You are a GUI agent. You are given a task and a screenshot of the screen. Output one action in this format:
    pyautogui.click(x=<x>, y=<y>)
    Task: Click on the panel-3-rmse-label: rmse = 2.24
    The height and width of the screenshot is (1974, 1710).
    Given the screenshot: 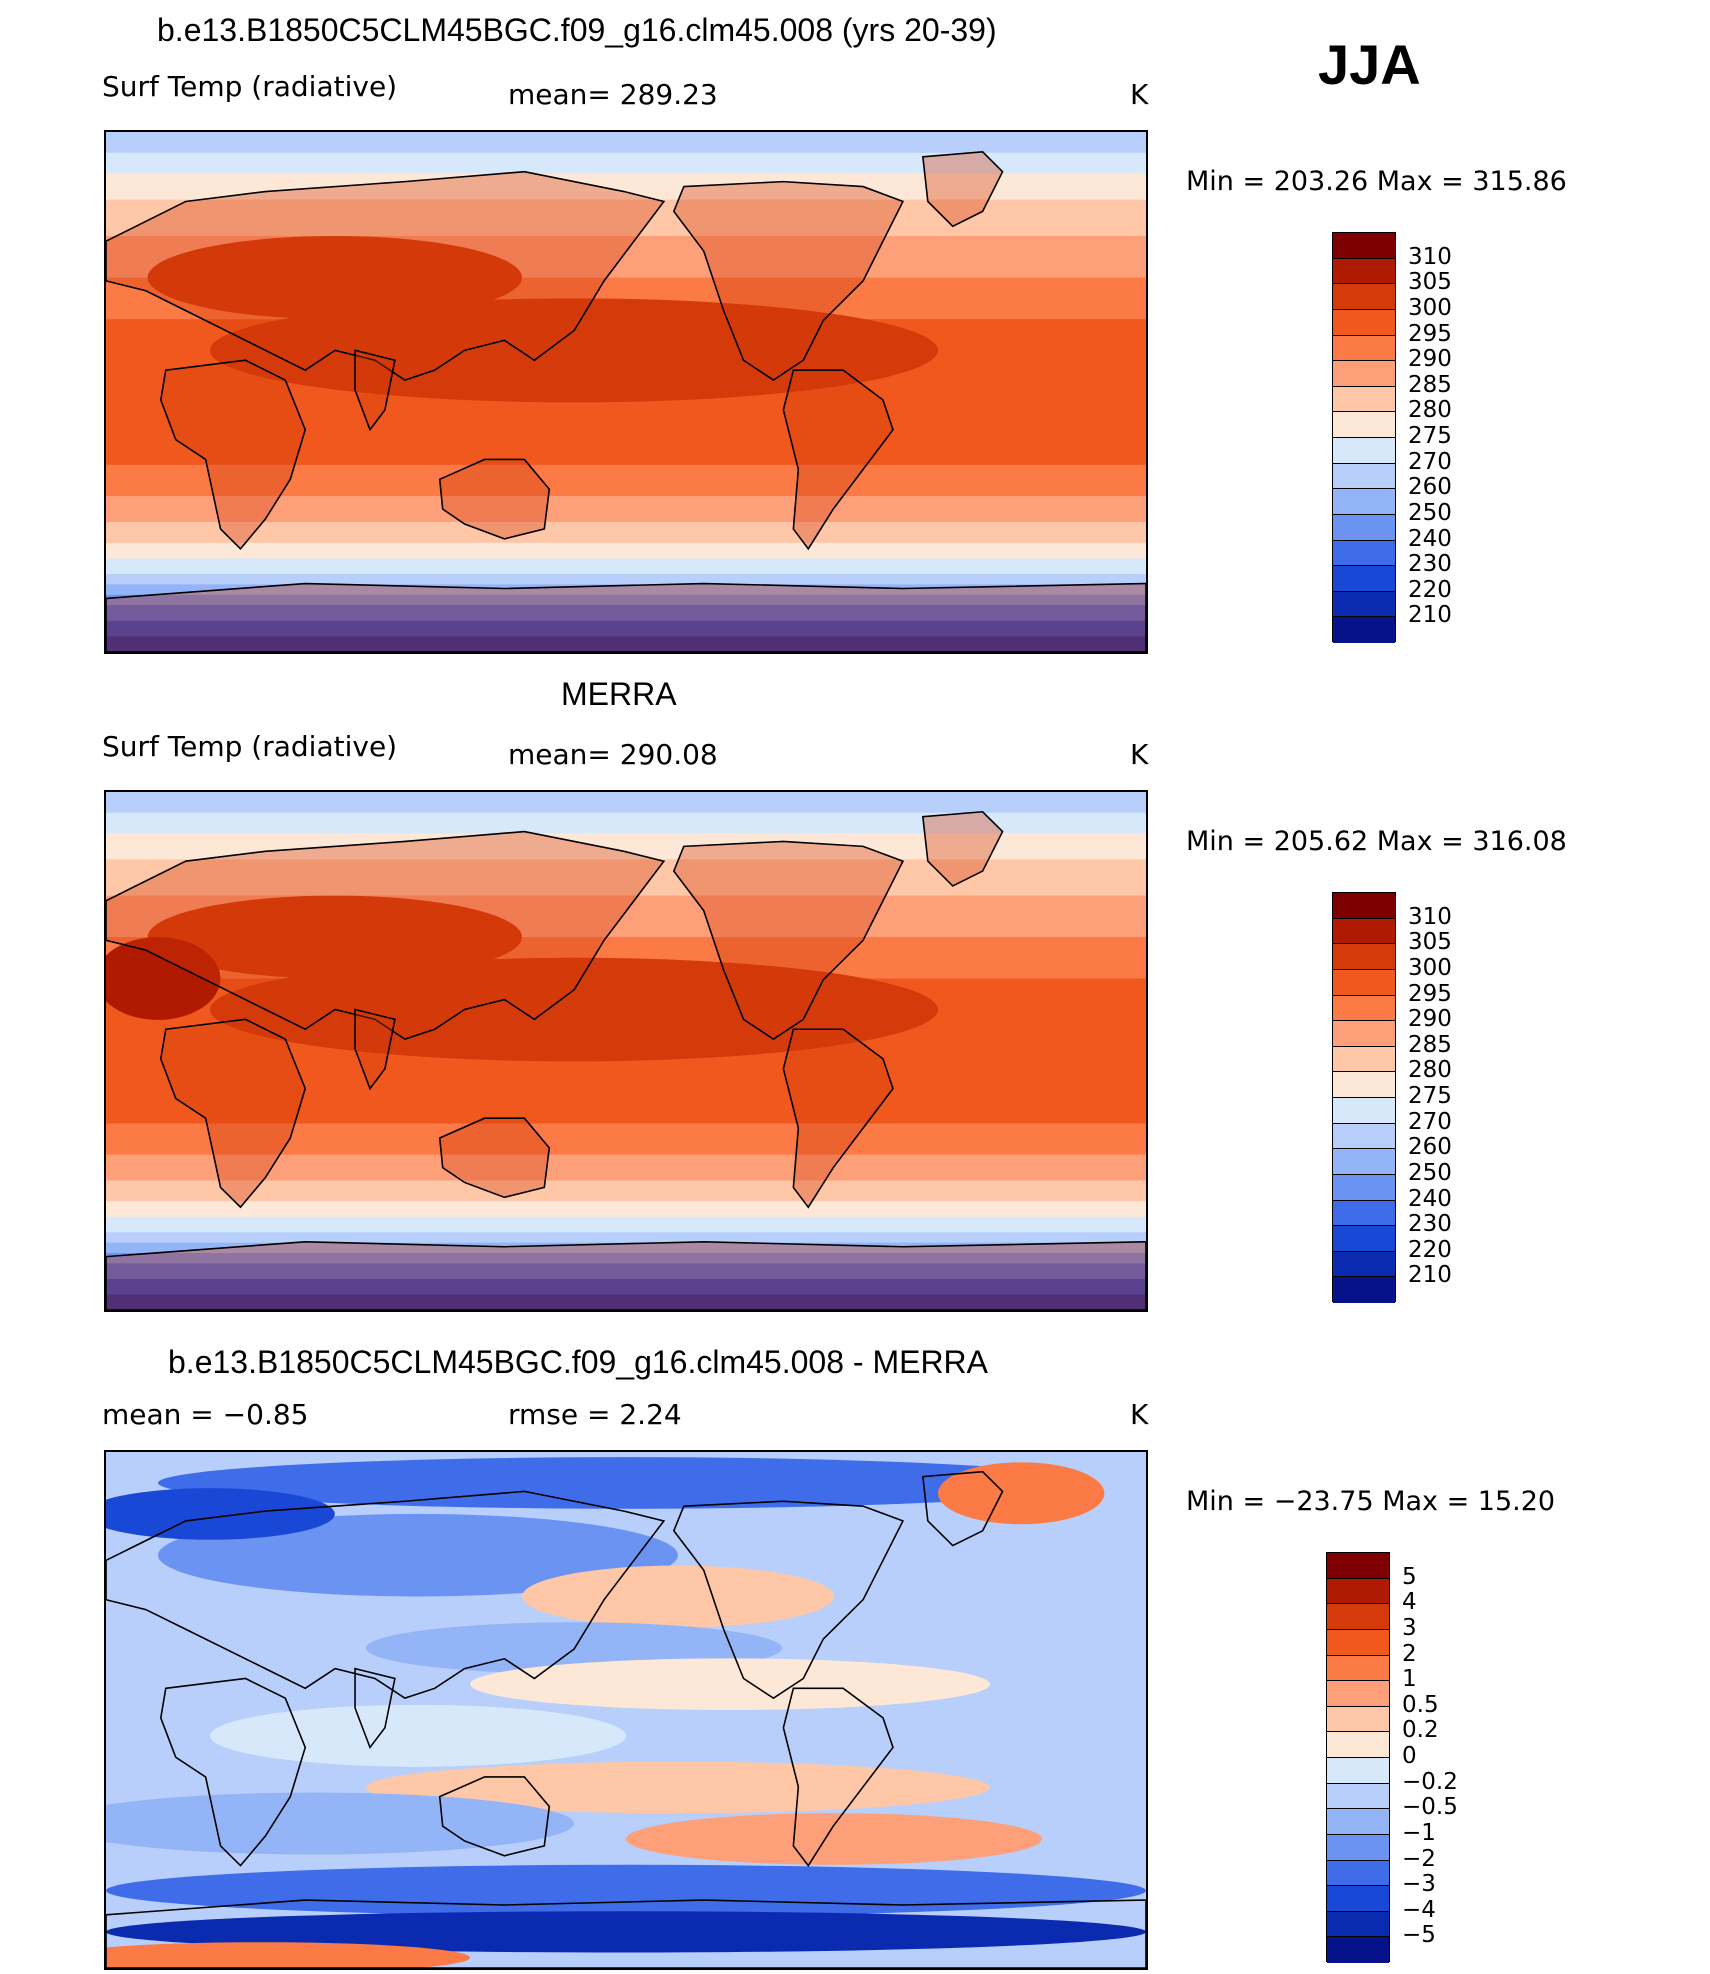 What is the action you would take?
    pyautogui.click(x=595, y=1414)
    